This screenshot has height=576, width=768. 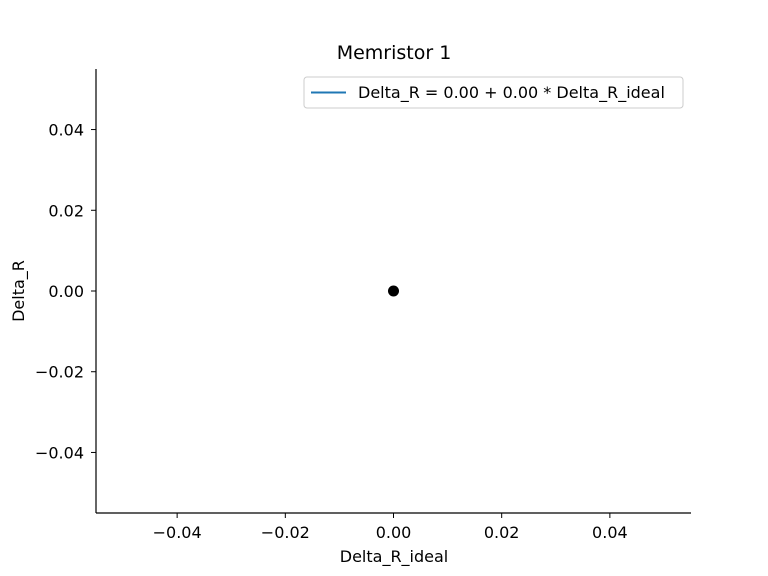 I want to click on x-tick-label: 0.04, so click(x=610, y=532).